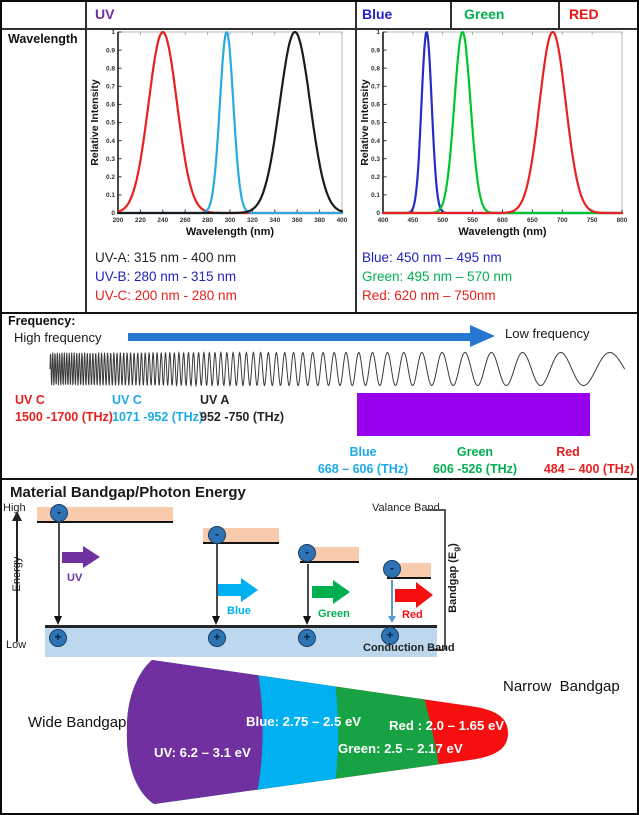 This screenshot has width=639, height=815. I want to click on energy-axis-label: Energy, so click(17, 574).